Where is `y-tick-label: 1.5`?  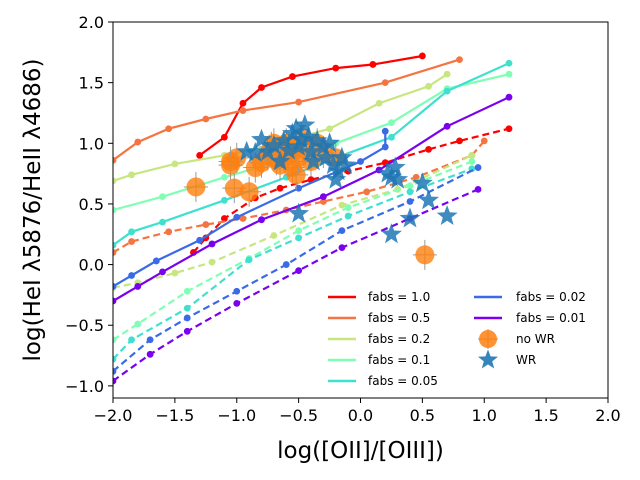 y-tick-label: 1.5 is located at coordinates (91, 83).